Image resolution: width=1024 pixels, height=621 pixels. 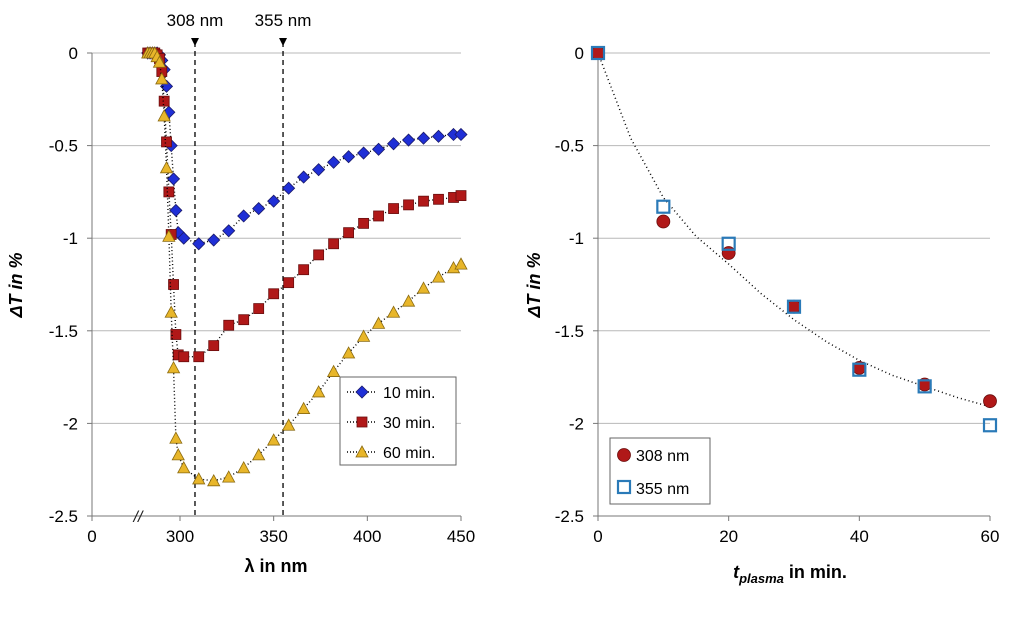 What do you see at coordinates (63, 146) in the screenshot?
I see `left-y-tick-label: -0.5` at bounding box center [63, 146].